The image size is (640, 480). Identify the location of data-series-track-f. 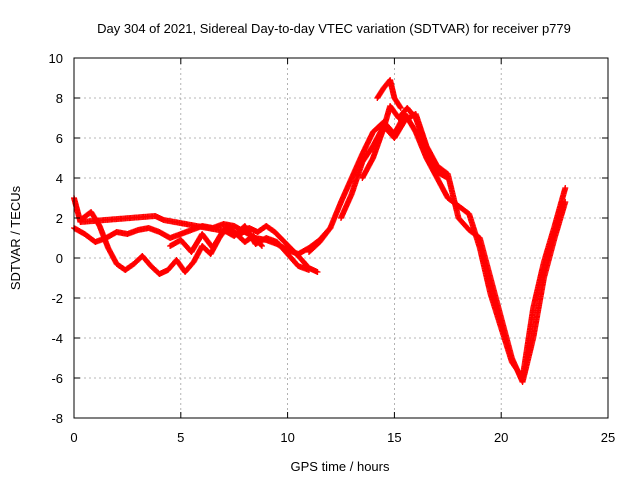
(405, 142).